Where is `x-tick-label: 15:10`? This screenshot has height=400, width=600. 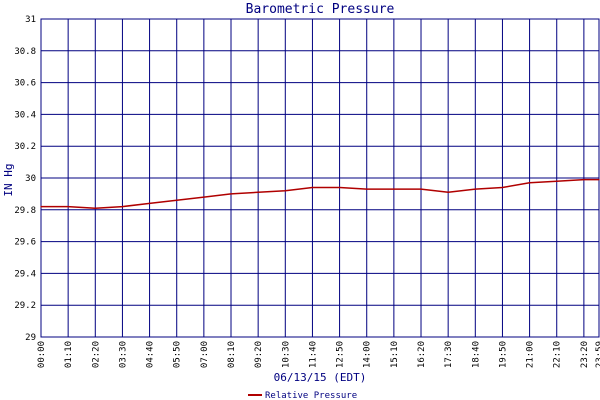
x-tick-label: 15:10 is located at coordinates (395, 354).